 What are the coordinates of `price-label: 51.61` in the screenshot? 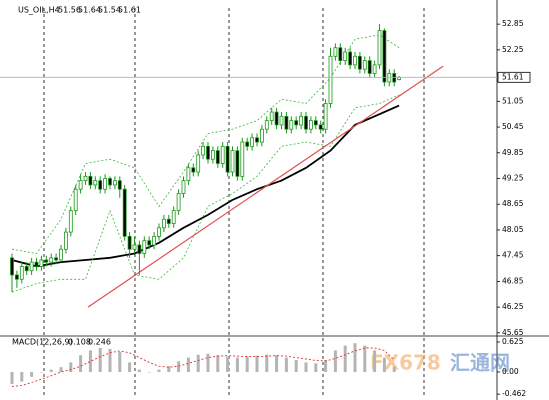 It's located at (513, 76).